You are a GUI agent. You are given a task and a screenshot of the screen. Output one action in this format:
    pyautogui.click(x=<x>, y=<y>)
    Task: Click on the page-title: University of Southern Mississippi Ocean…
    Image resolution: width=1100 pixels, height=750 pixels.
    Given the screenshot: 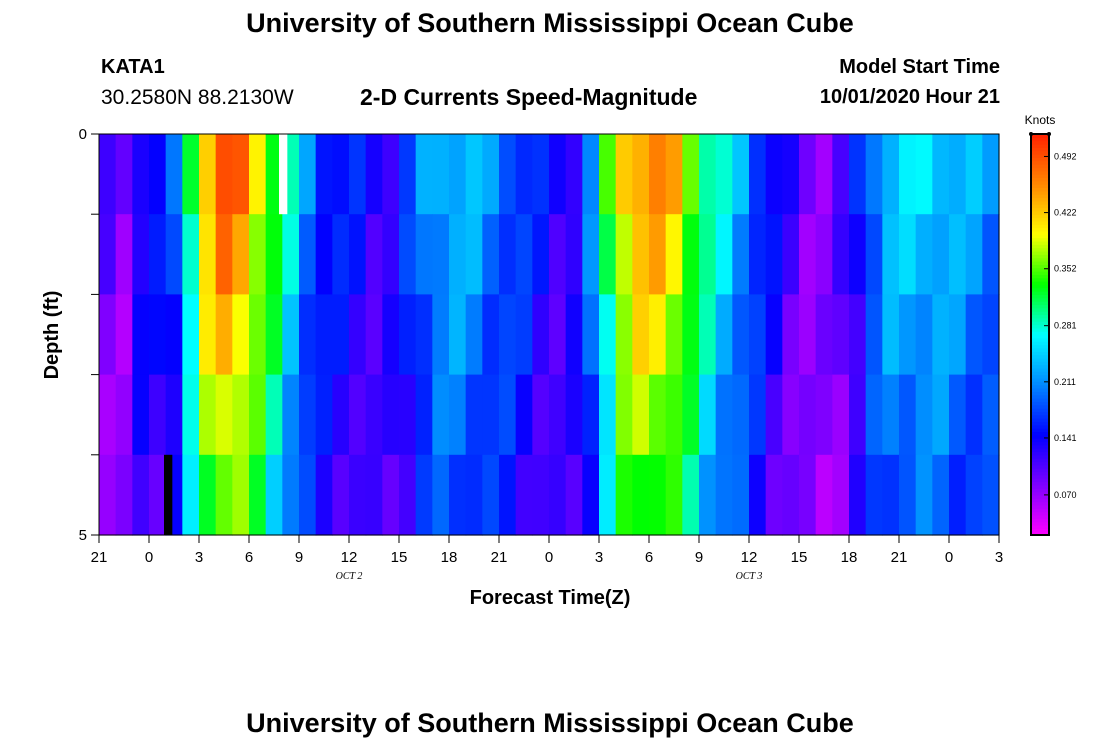 What is the action you would take?
    pyautogui.click(x=550, y=23)
    